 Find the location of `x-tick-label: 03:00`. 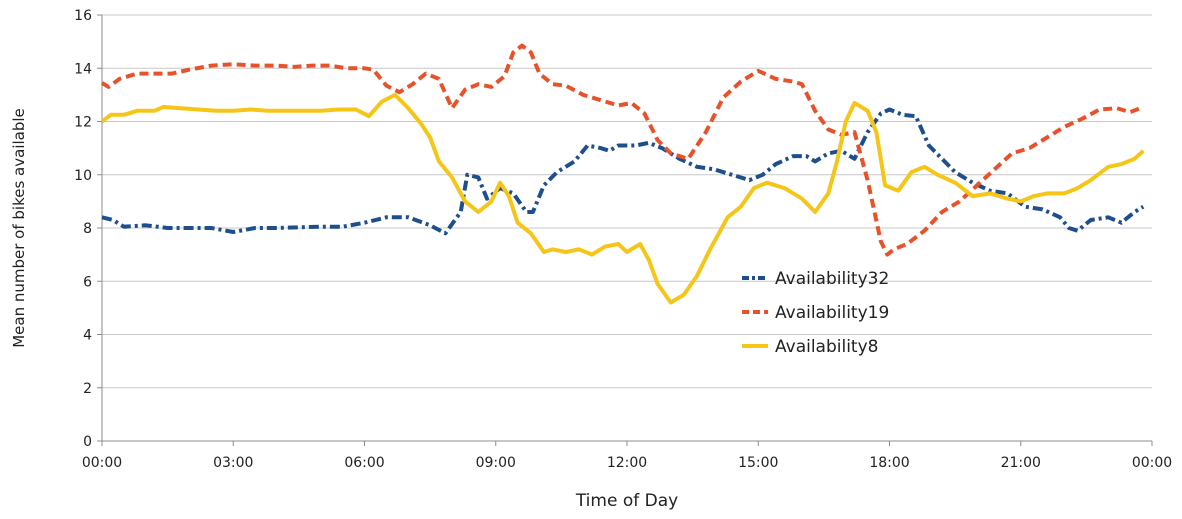

x-tick-label: 03:00 is located at coordinates (233, 463).